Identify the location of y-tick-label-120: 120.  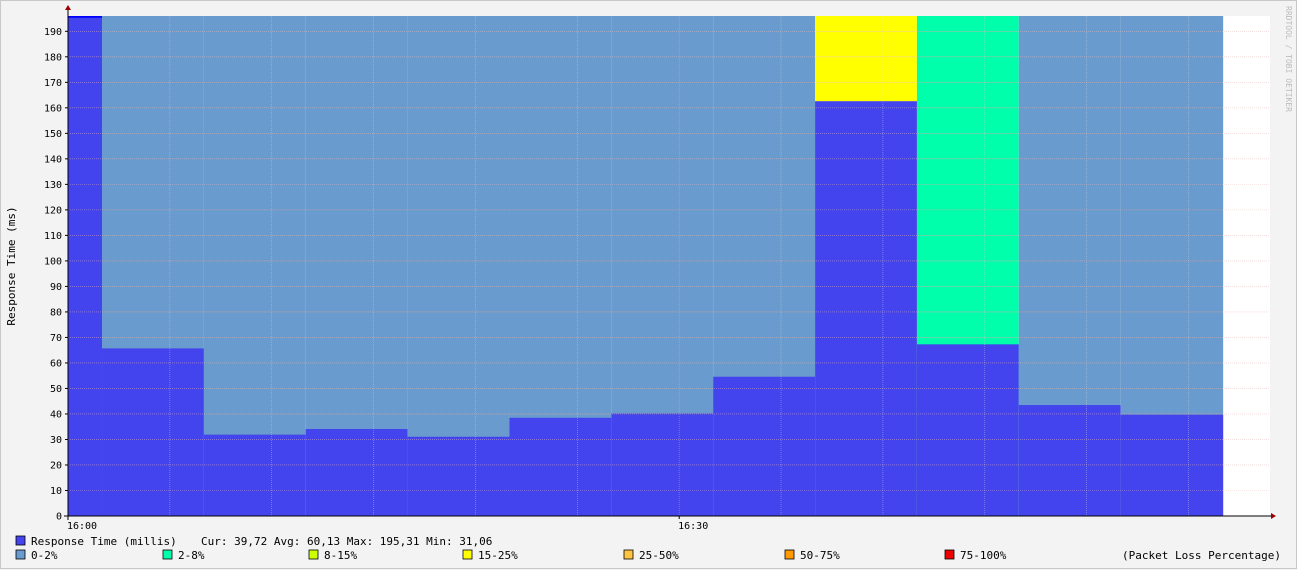
(53, 210).